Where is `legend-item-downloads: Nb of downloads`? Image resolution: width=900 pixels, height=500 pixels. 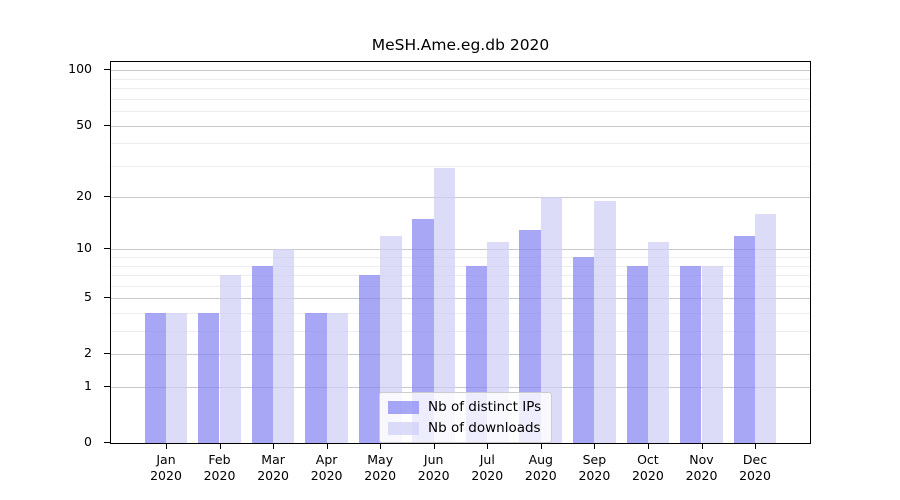
legend-item-downloads: Nb of downloads is located at coordinates (464, 428).